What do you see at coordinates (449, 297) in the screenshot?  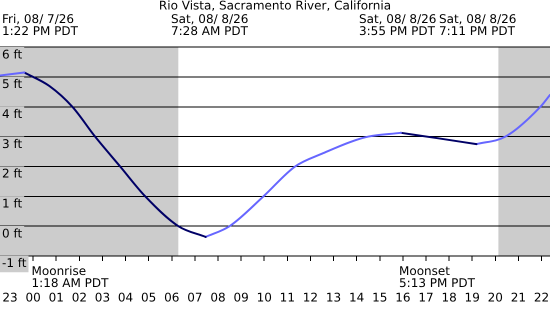 I see `x-tick-label: 18` at bounding box center [449, 297].